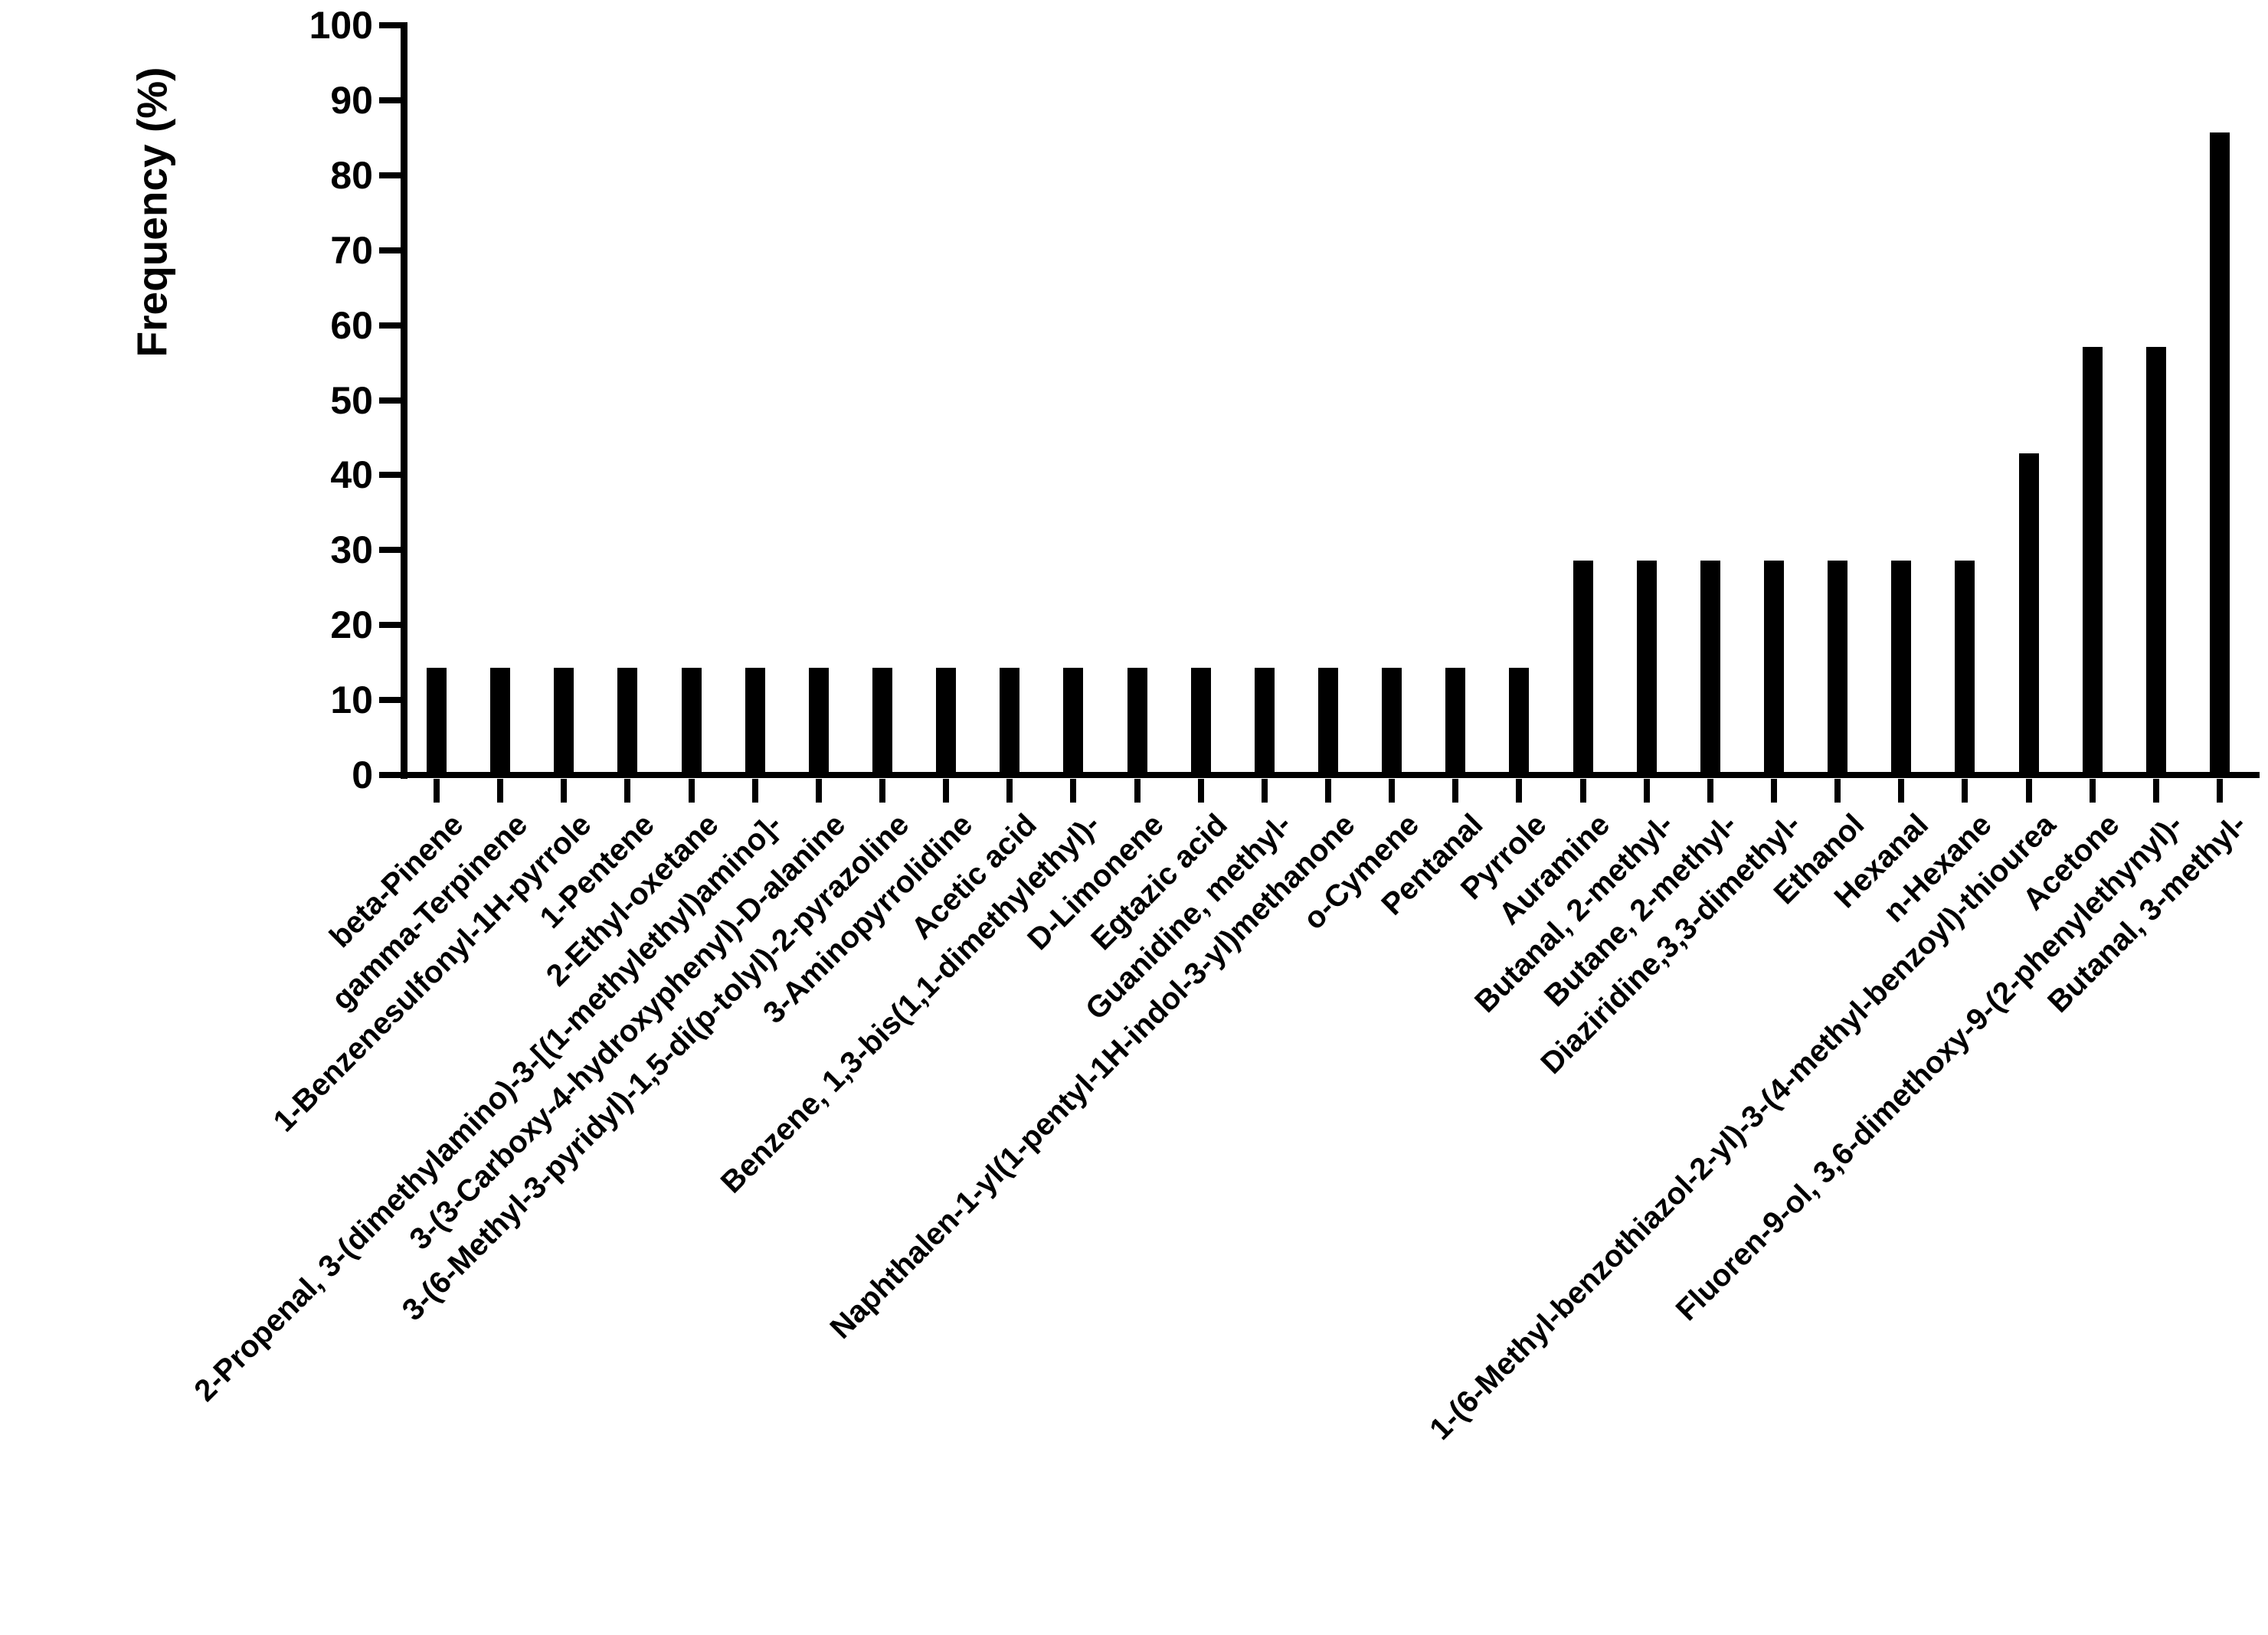 The height and width of the screenshot is (1635, 2268). What do you see at coordinates (351, 625) in the screenshot?
I see `y-tick-label: 20` at bounding box center [351, 625].